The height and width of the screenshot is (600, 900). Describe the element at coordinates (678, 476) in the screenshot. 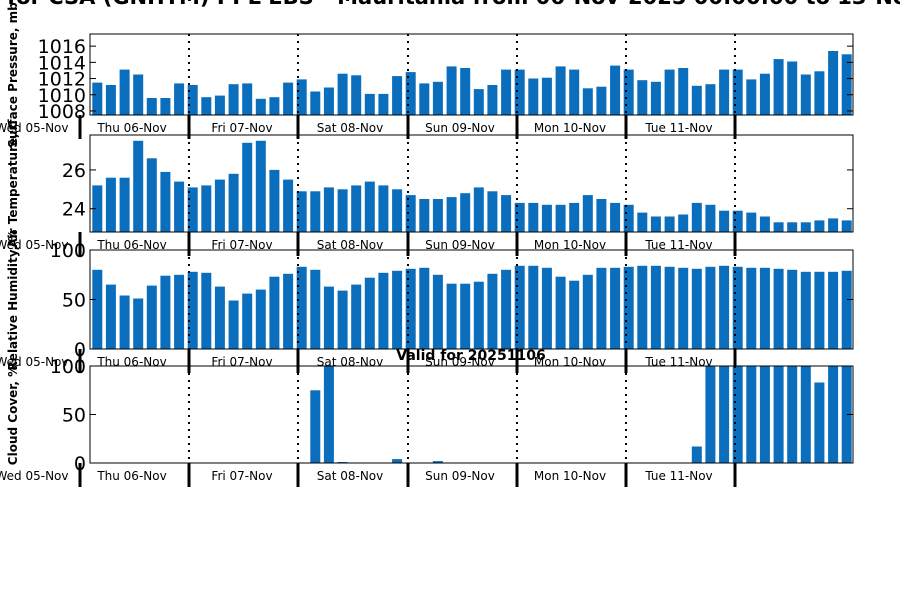

I see `day-label: Tue 11-Nov` at that location.